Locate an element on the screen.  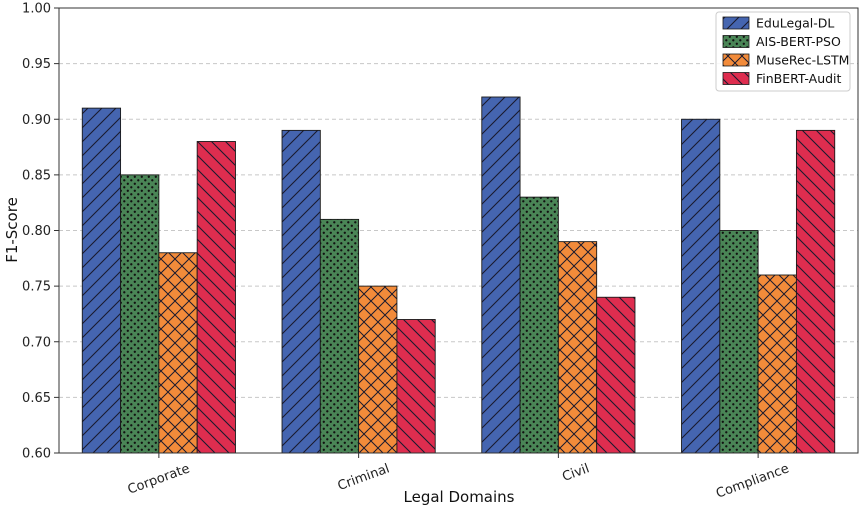
bar-muserec-lstm-civil is located at coordinates (577, 347).